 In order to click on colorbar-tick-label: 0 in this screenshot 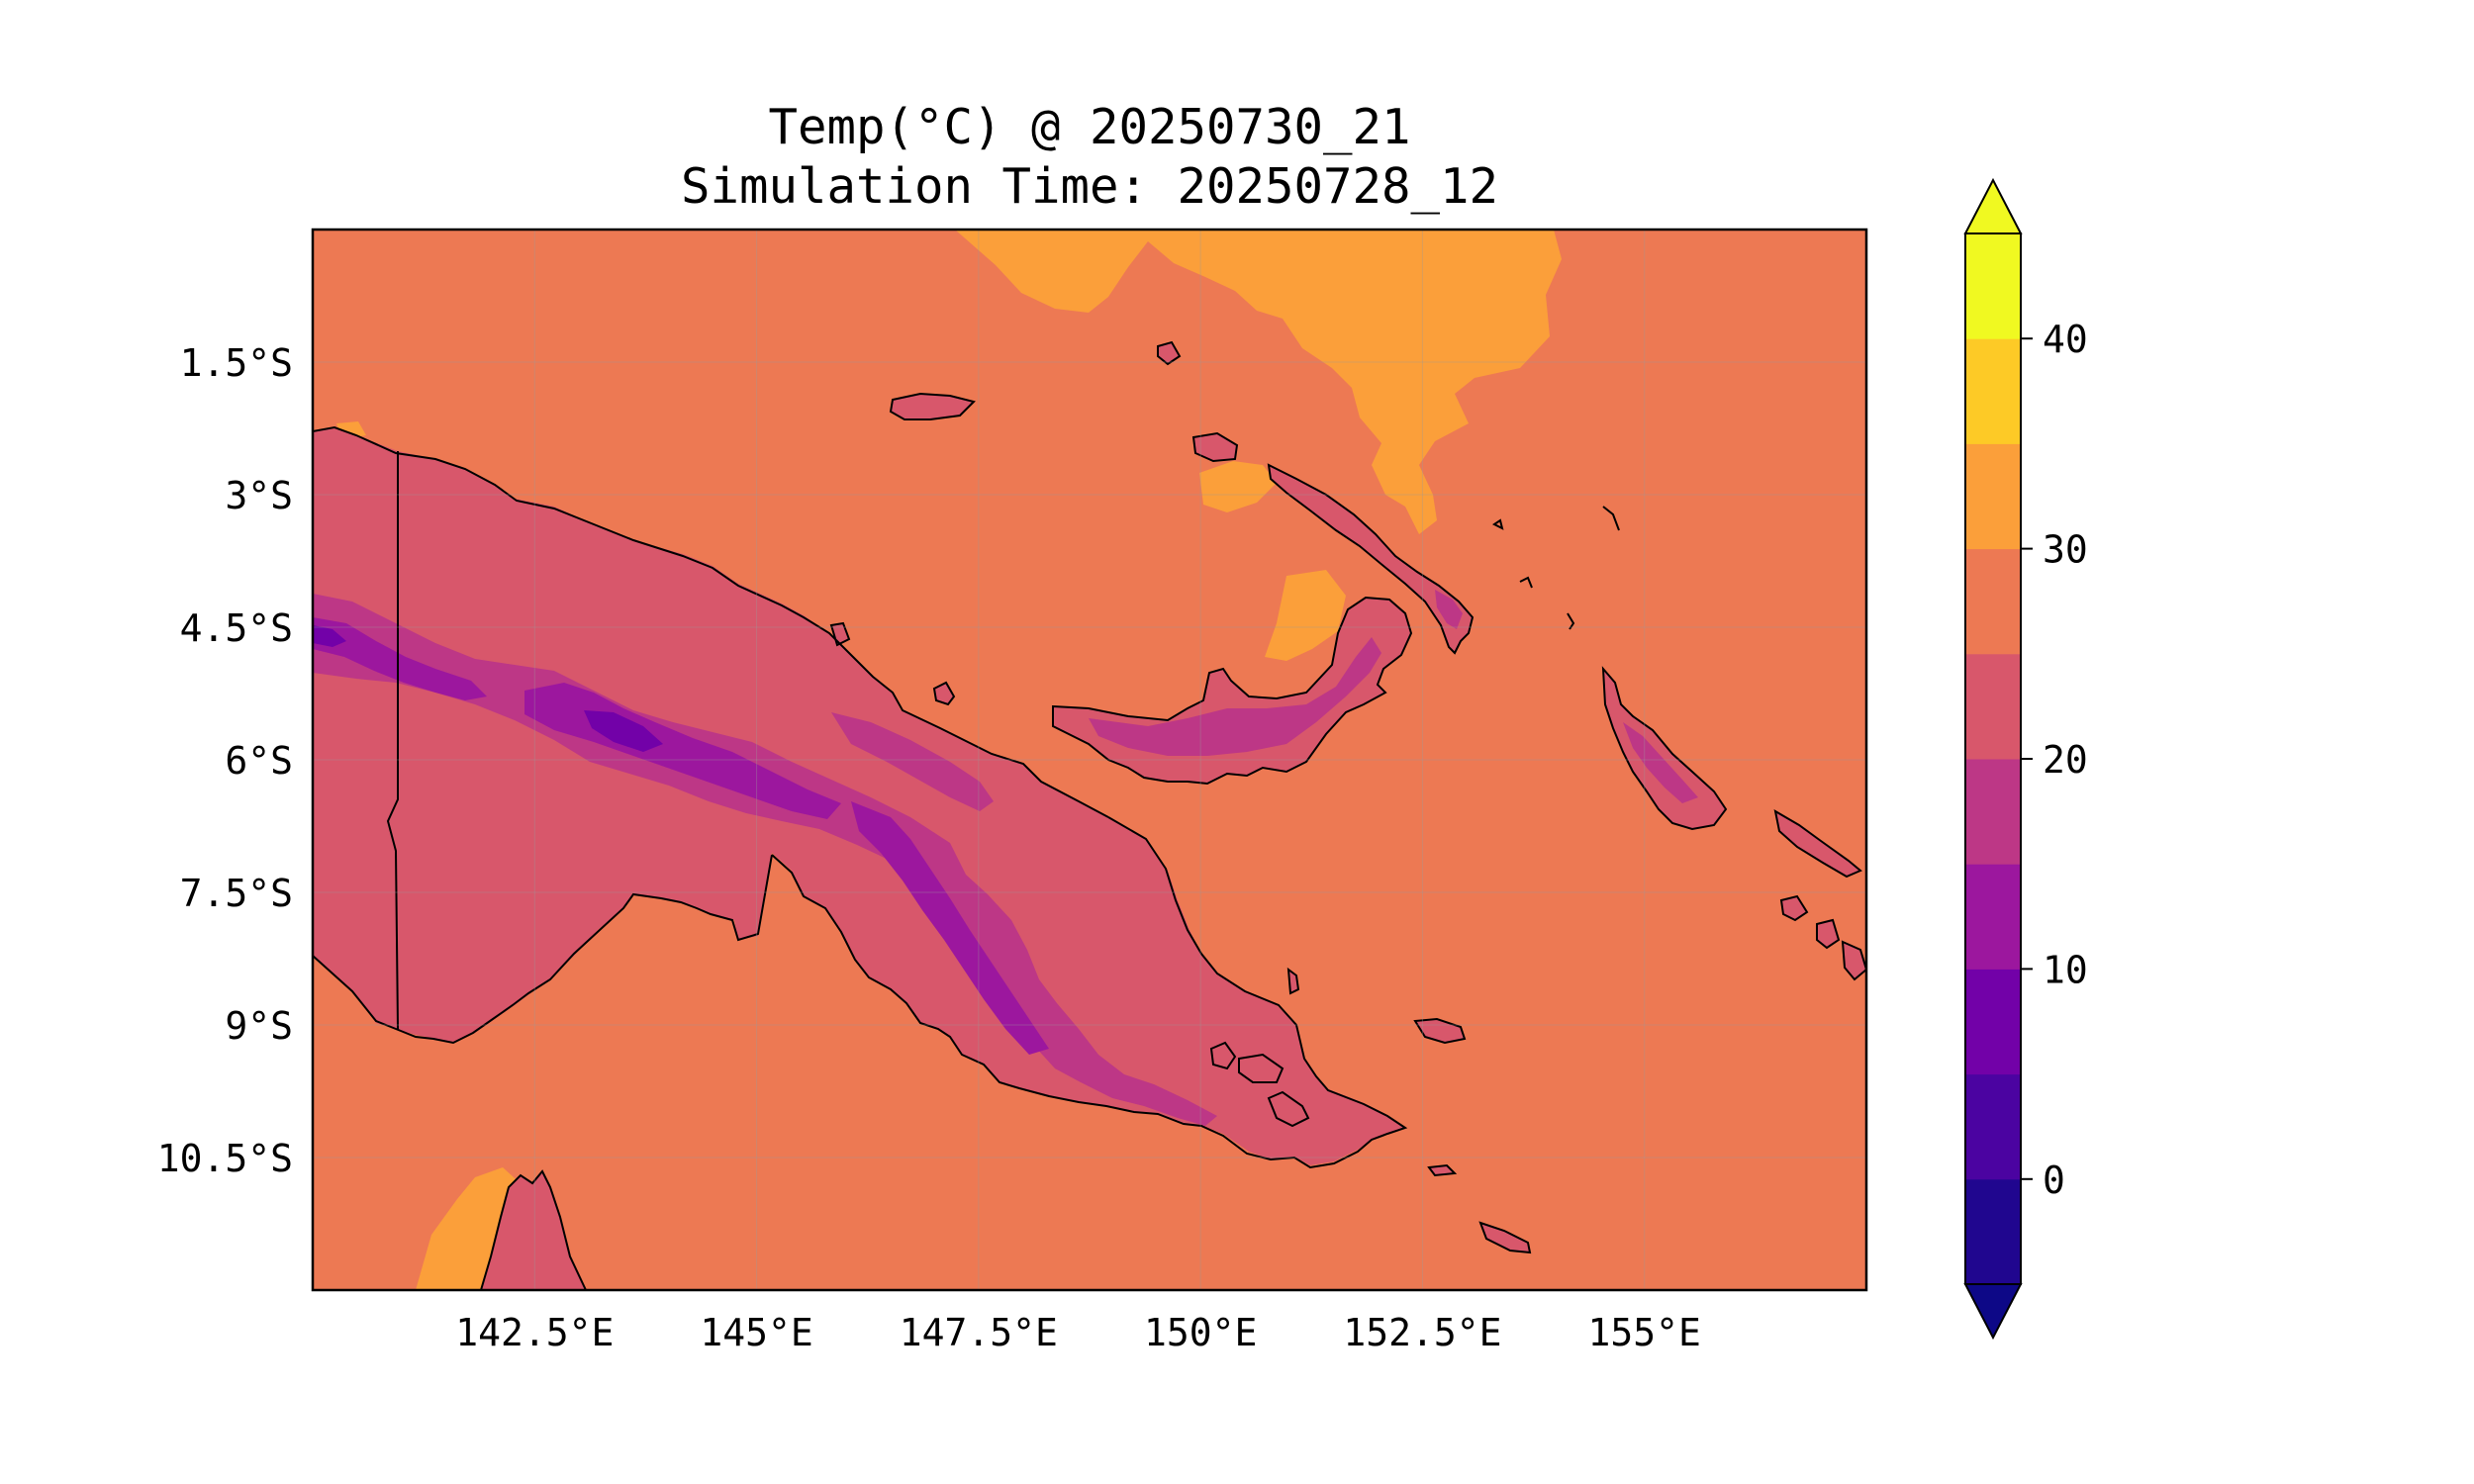, I will do `click(2054, 1180)`.